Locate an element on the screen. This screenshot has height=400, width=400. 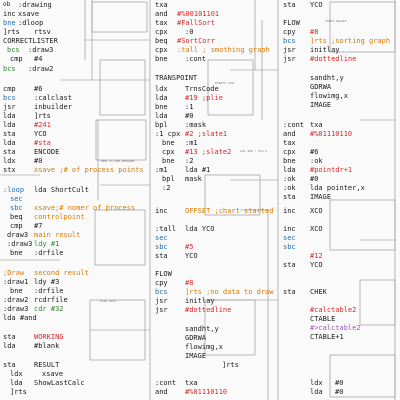
code-fragment: controlpoint is located at coordinates (59, 217).